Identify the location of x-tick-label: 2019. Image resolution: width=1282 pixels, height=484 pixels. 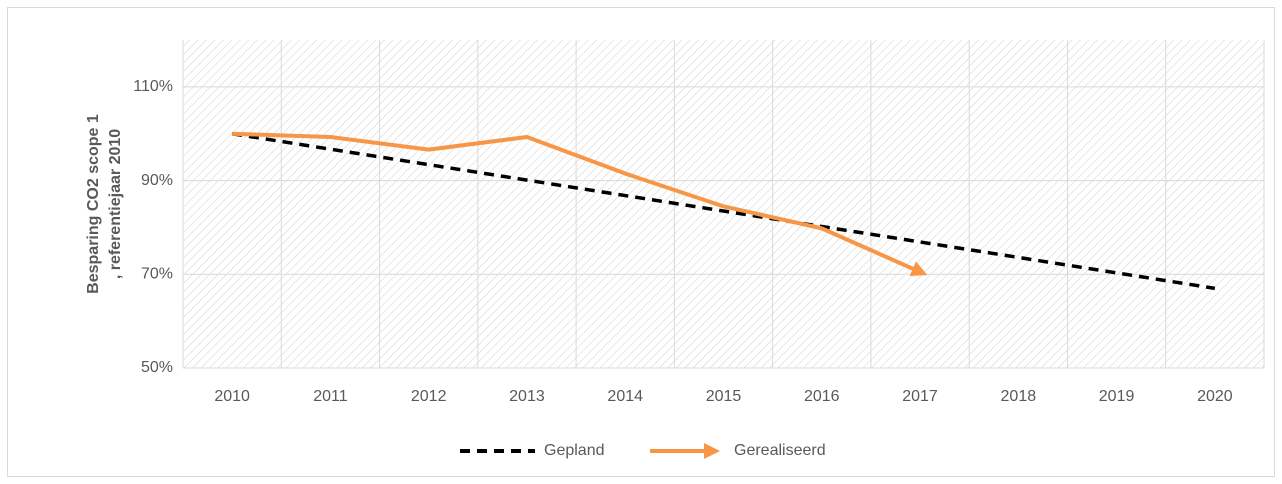
(1117, 396).